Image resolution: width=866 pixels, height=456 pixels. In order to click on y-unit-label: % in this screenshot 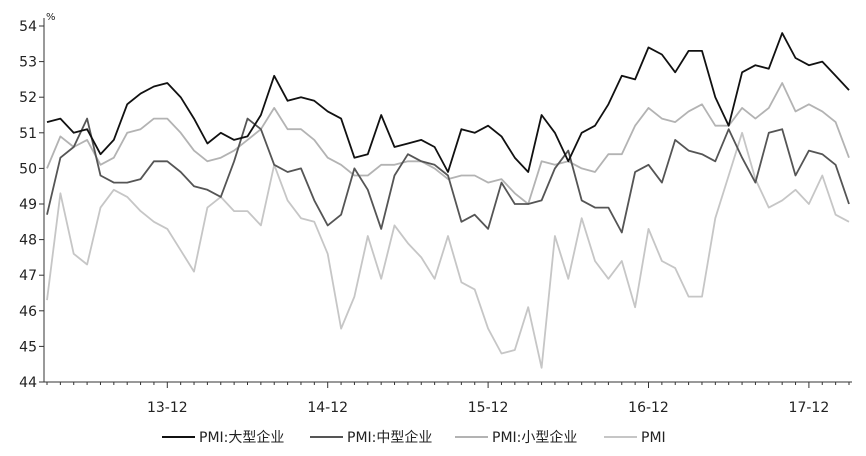, I will do `click(51, 17)`.